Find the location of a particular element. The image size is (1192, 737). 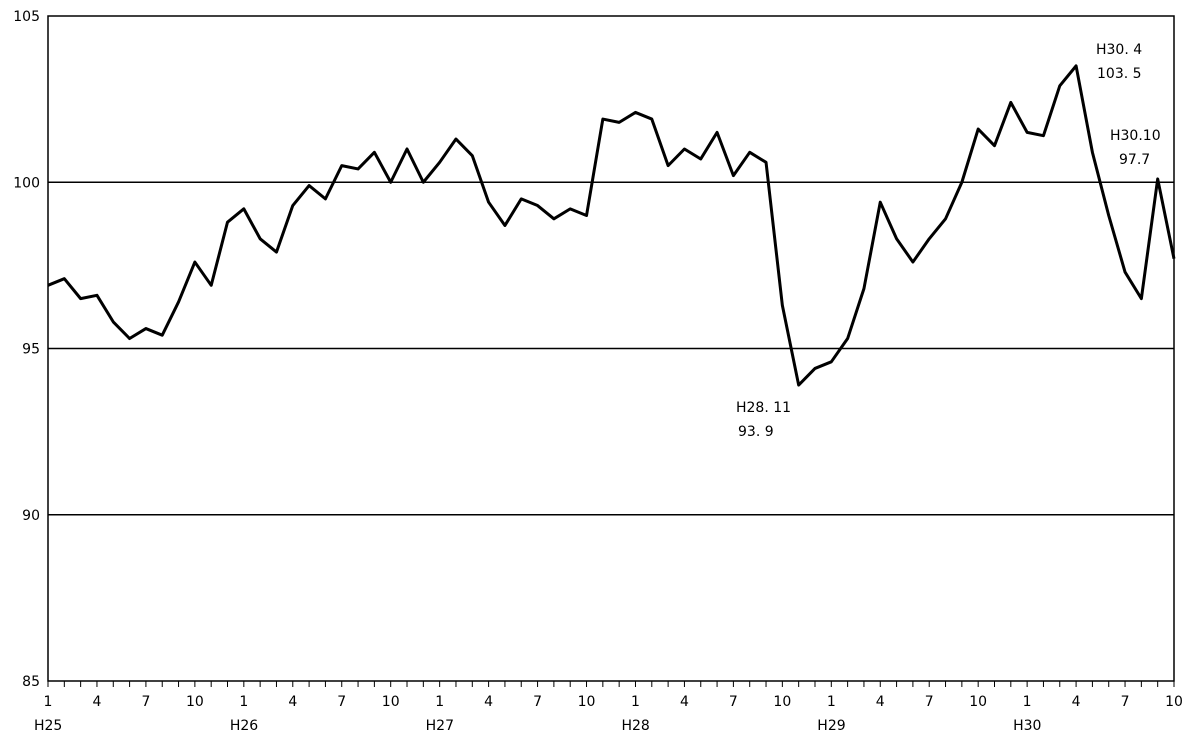

annotation-last-value: 97.7 is located at coordinates (1134, 160).